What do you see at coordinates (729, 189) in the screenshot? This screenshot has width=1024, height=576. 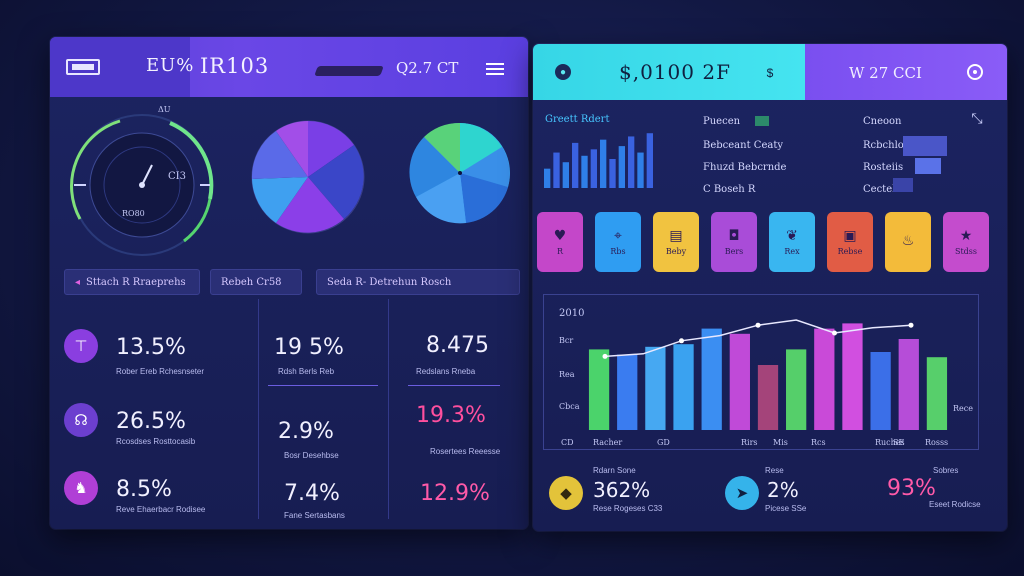 I see `legend-col1-item-4: C Boseh R` at bounding box center [729, 189].